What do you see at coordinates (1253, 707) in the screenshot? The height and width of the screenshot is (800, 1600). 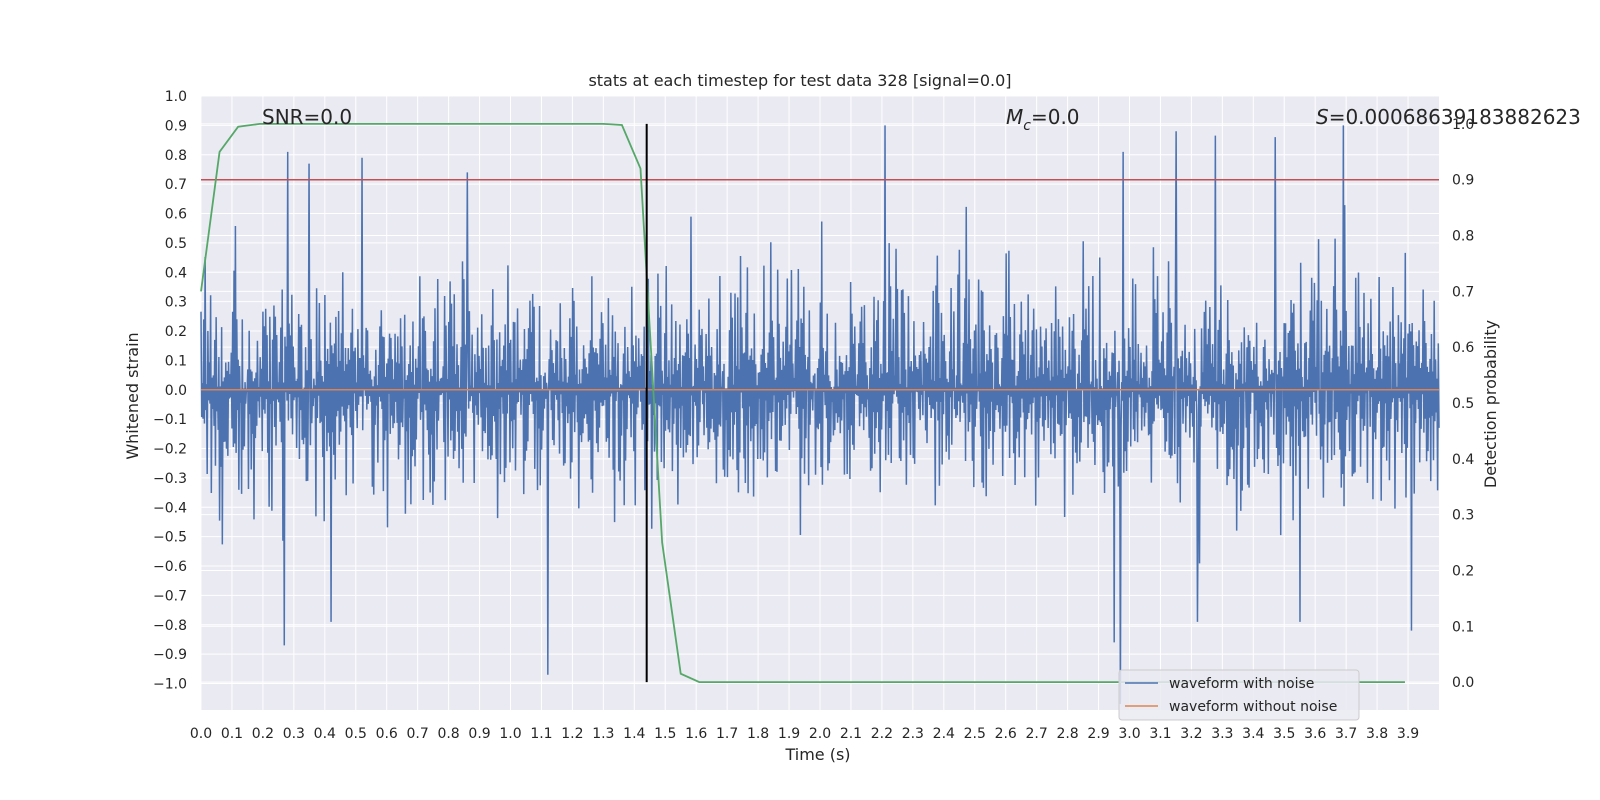 I see `legend-label-waveform-without-noise: waveform without noise` at bounding box center [1253, 707].